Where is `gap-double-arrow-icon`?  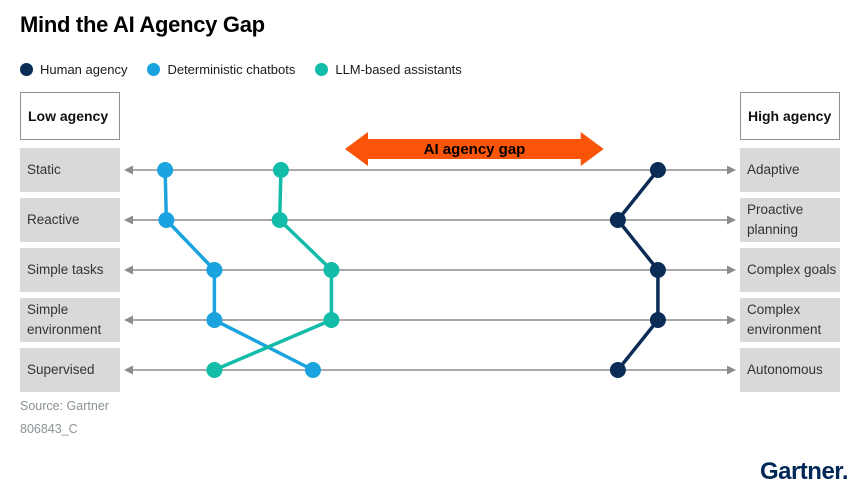
gap-double-arrow-icon is located at coordinates (474, 149).